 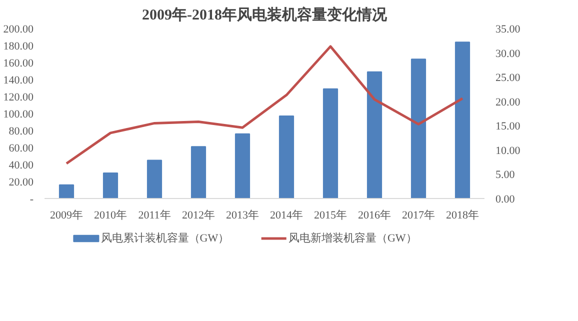 What do you see at coordinates (21, 166) in the screenshot?
I see `y-tick-label: 40.00` at bounding box center [21, 166].